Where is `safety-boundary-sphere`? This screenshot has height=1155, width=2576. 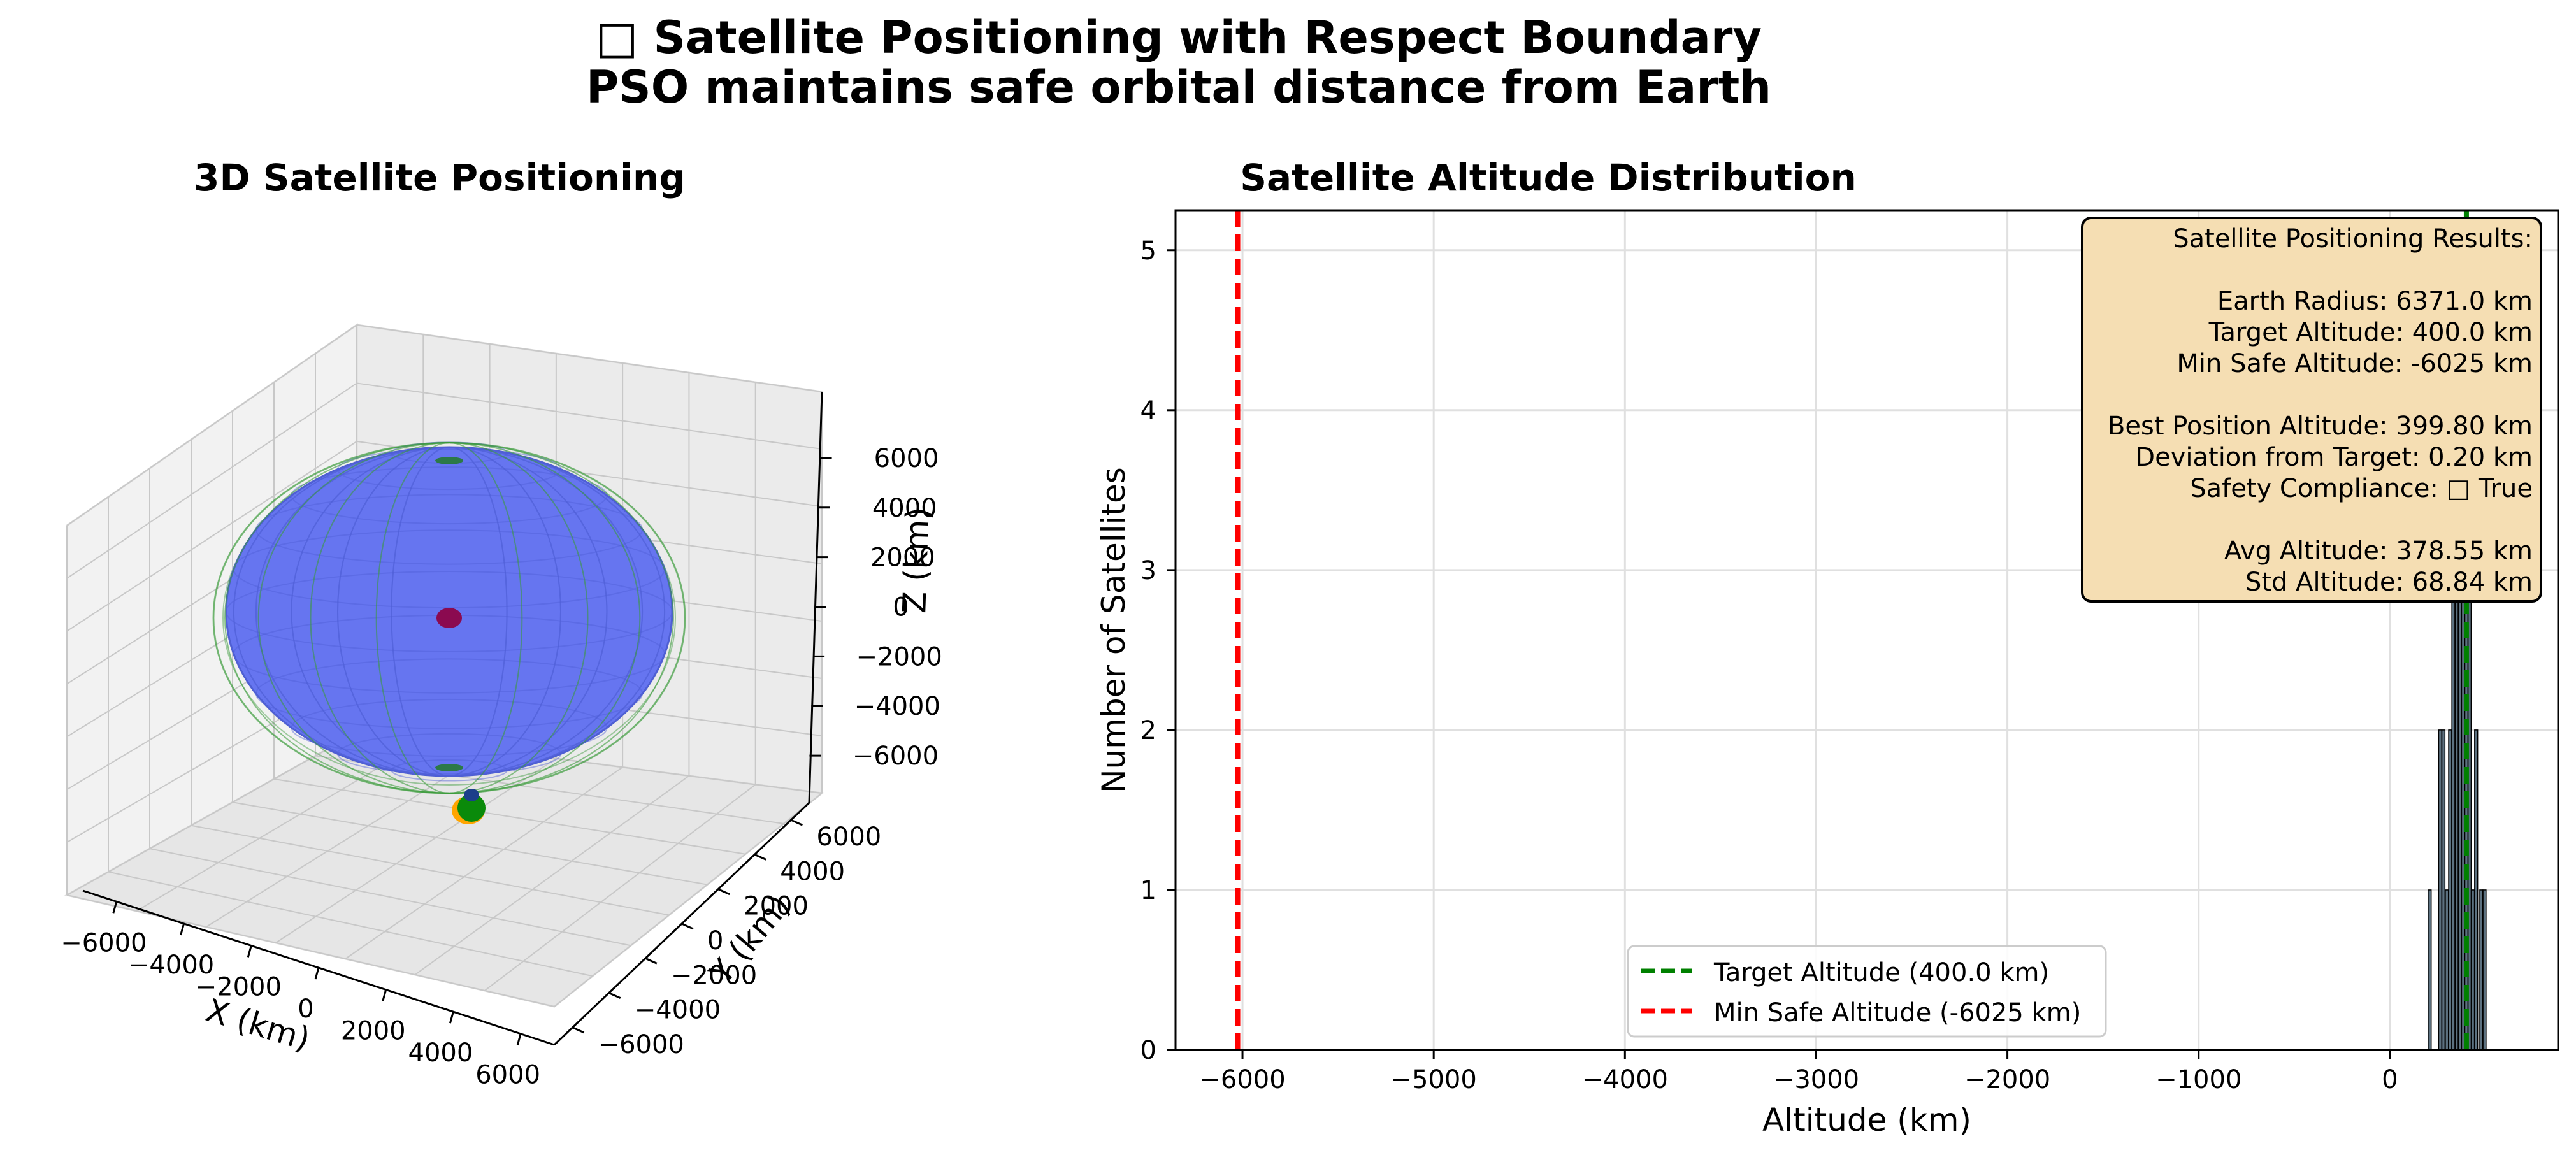
safety-boundary-sphere is located at coordinates (449, 617).